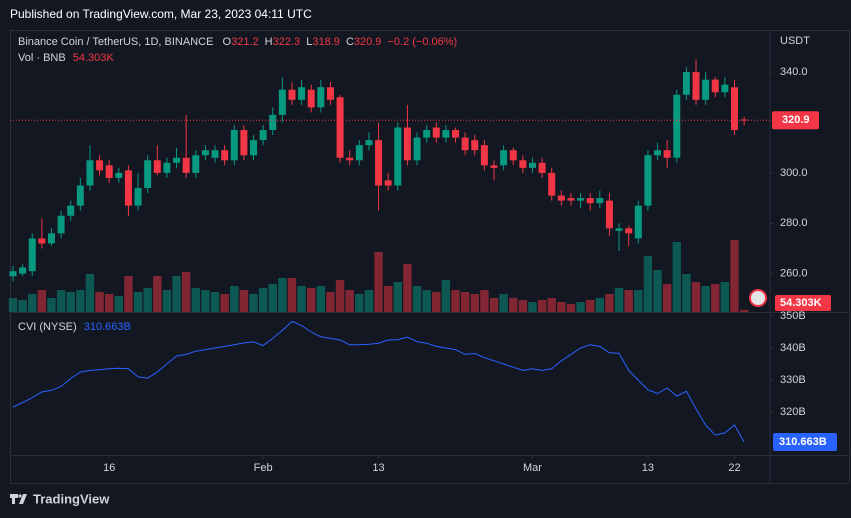 The image size is (851, 518). Describe the element at coordinates (227, 42) in the screenshot. I see `ohlc-prefix: O` at that location.